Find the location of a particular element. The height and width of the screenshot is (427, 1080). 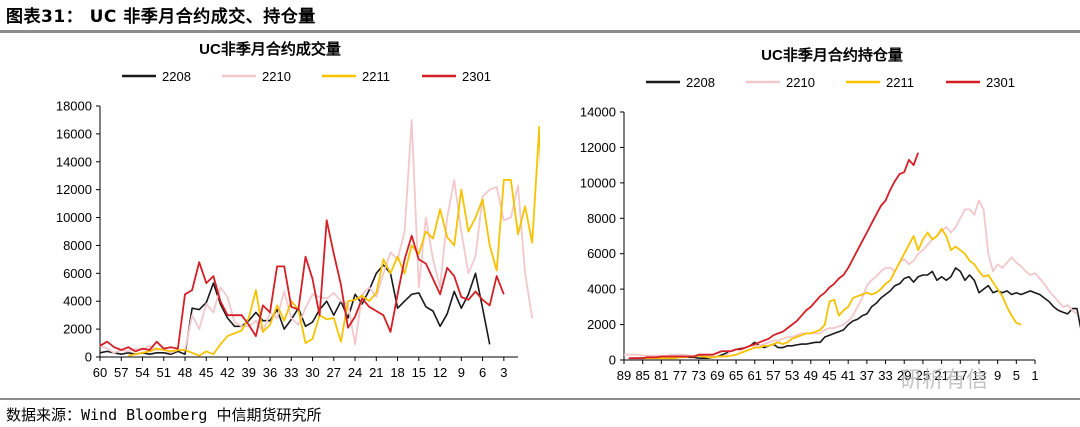

x-tick-label: 17 is located at coordinates (960, 375).